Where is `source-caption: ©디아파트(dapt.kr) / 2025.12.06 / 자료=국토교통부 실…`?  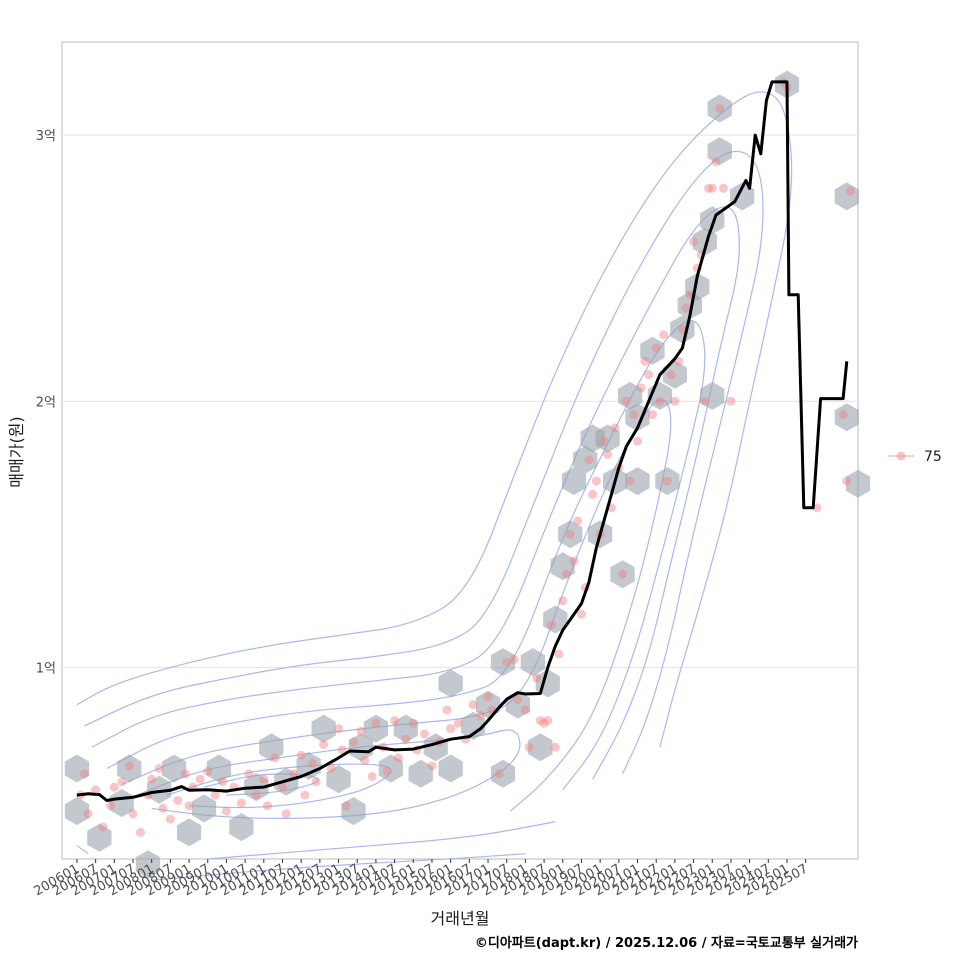
source-caption: ©디아파트(dapt.kr) / 2025.12.06 / 자료=국토교통부 실… is located at coordinates (666, 943).